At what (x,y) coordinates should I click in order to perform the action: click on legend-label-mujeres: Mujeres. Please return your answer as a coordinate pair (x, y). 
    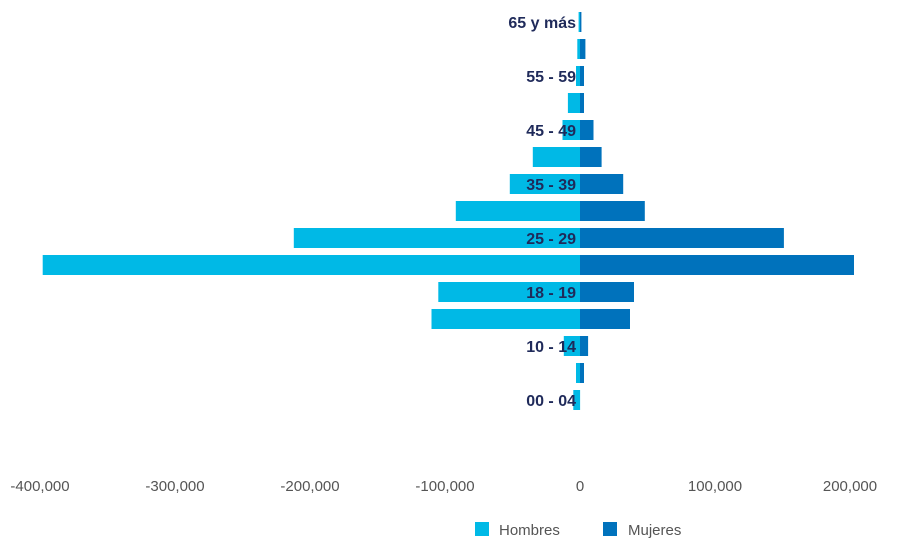
    Looking at the image, I should click on (654, 530).